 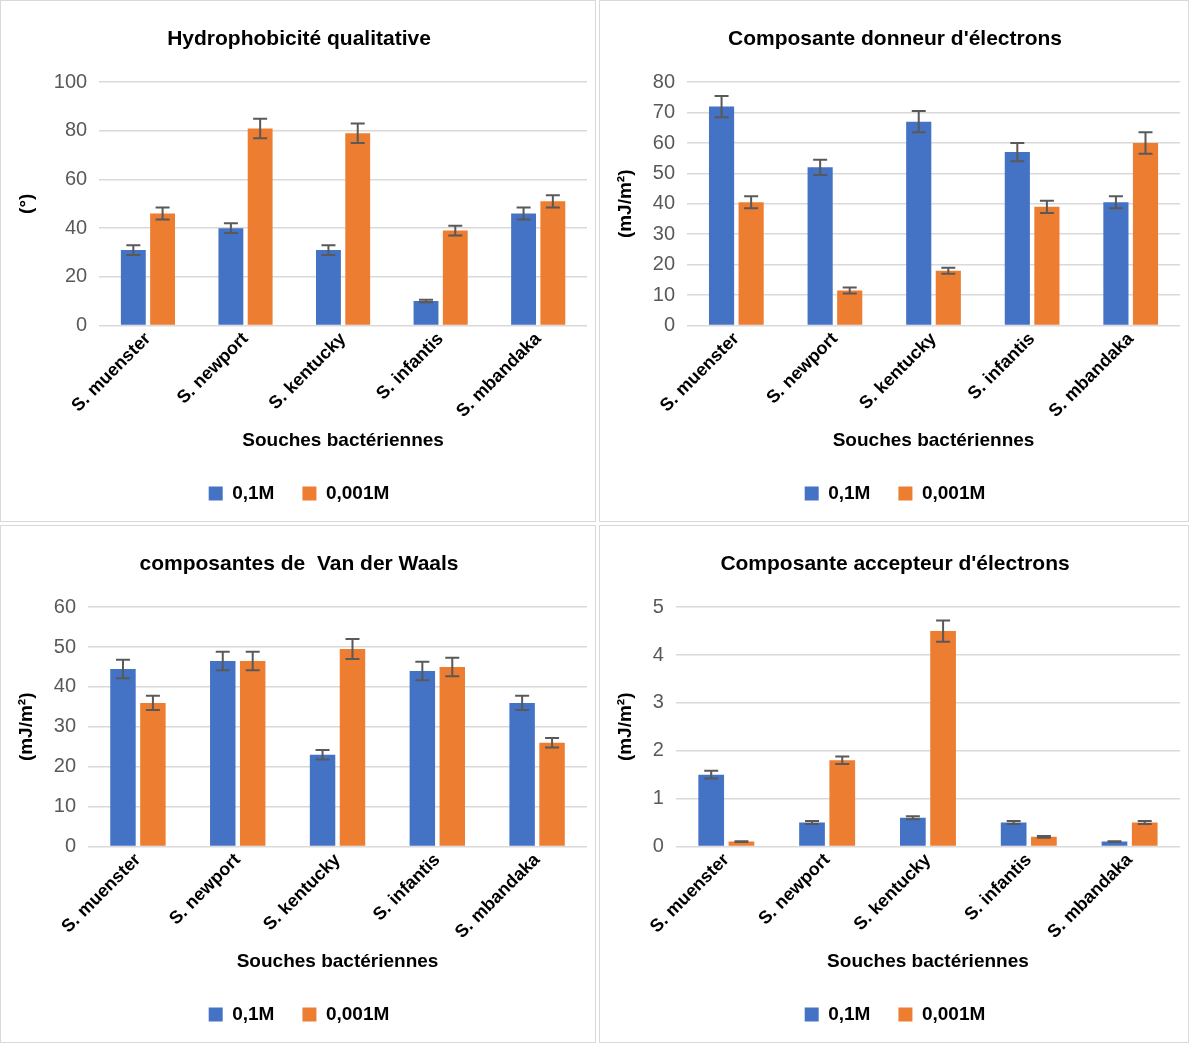 I want to click on chart-title: composantes de Van der Waals, so click(x=299, y=563).